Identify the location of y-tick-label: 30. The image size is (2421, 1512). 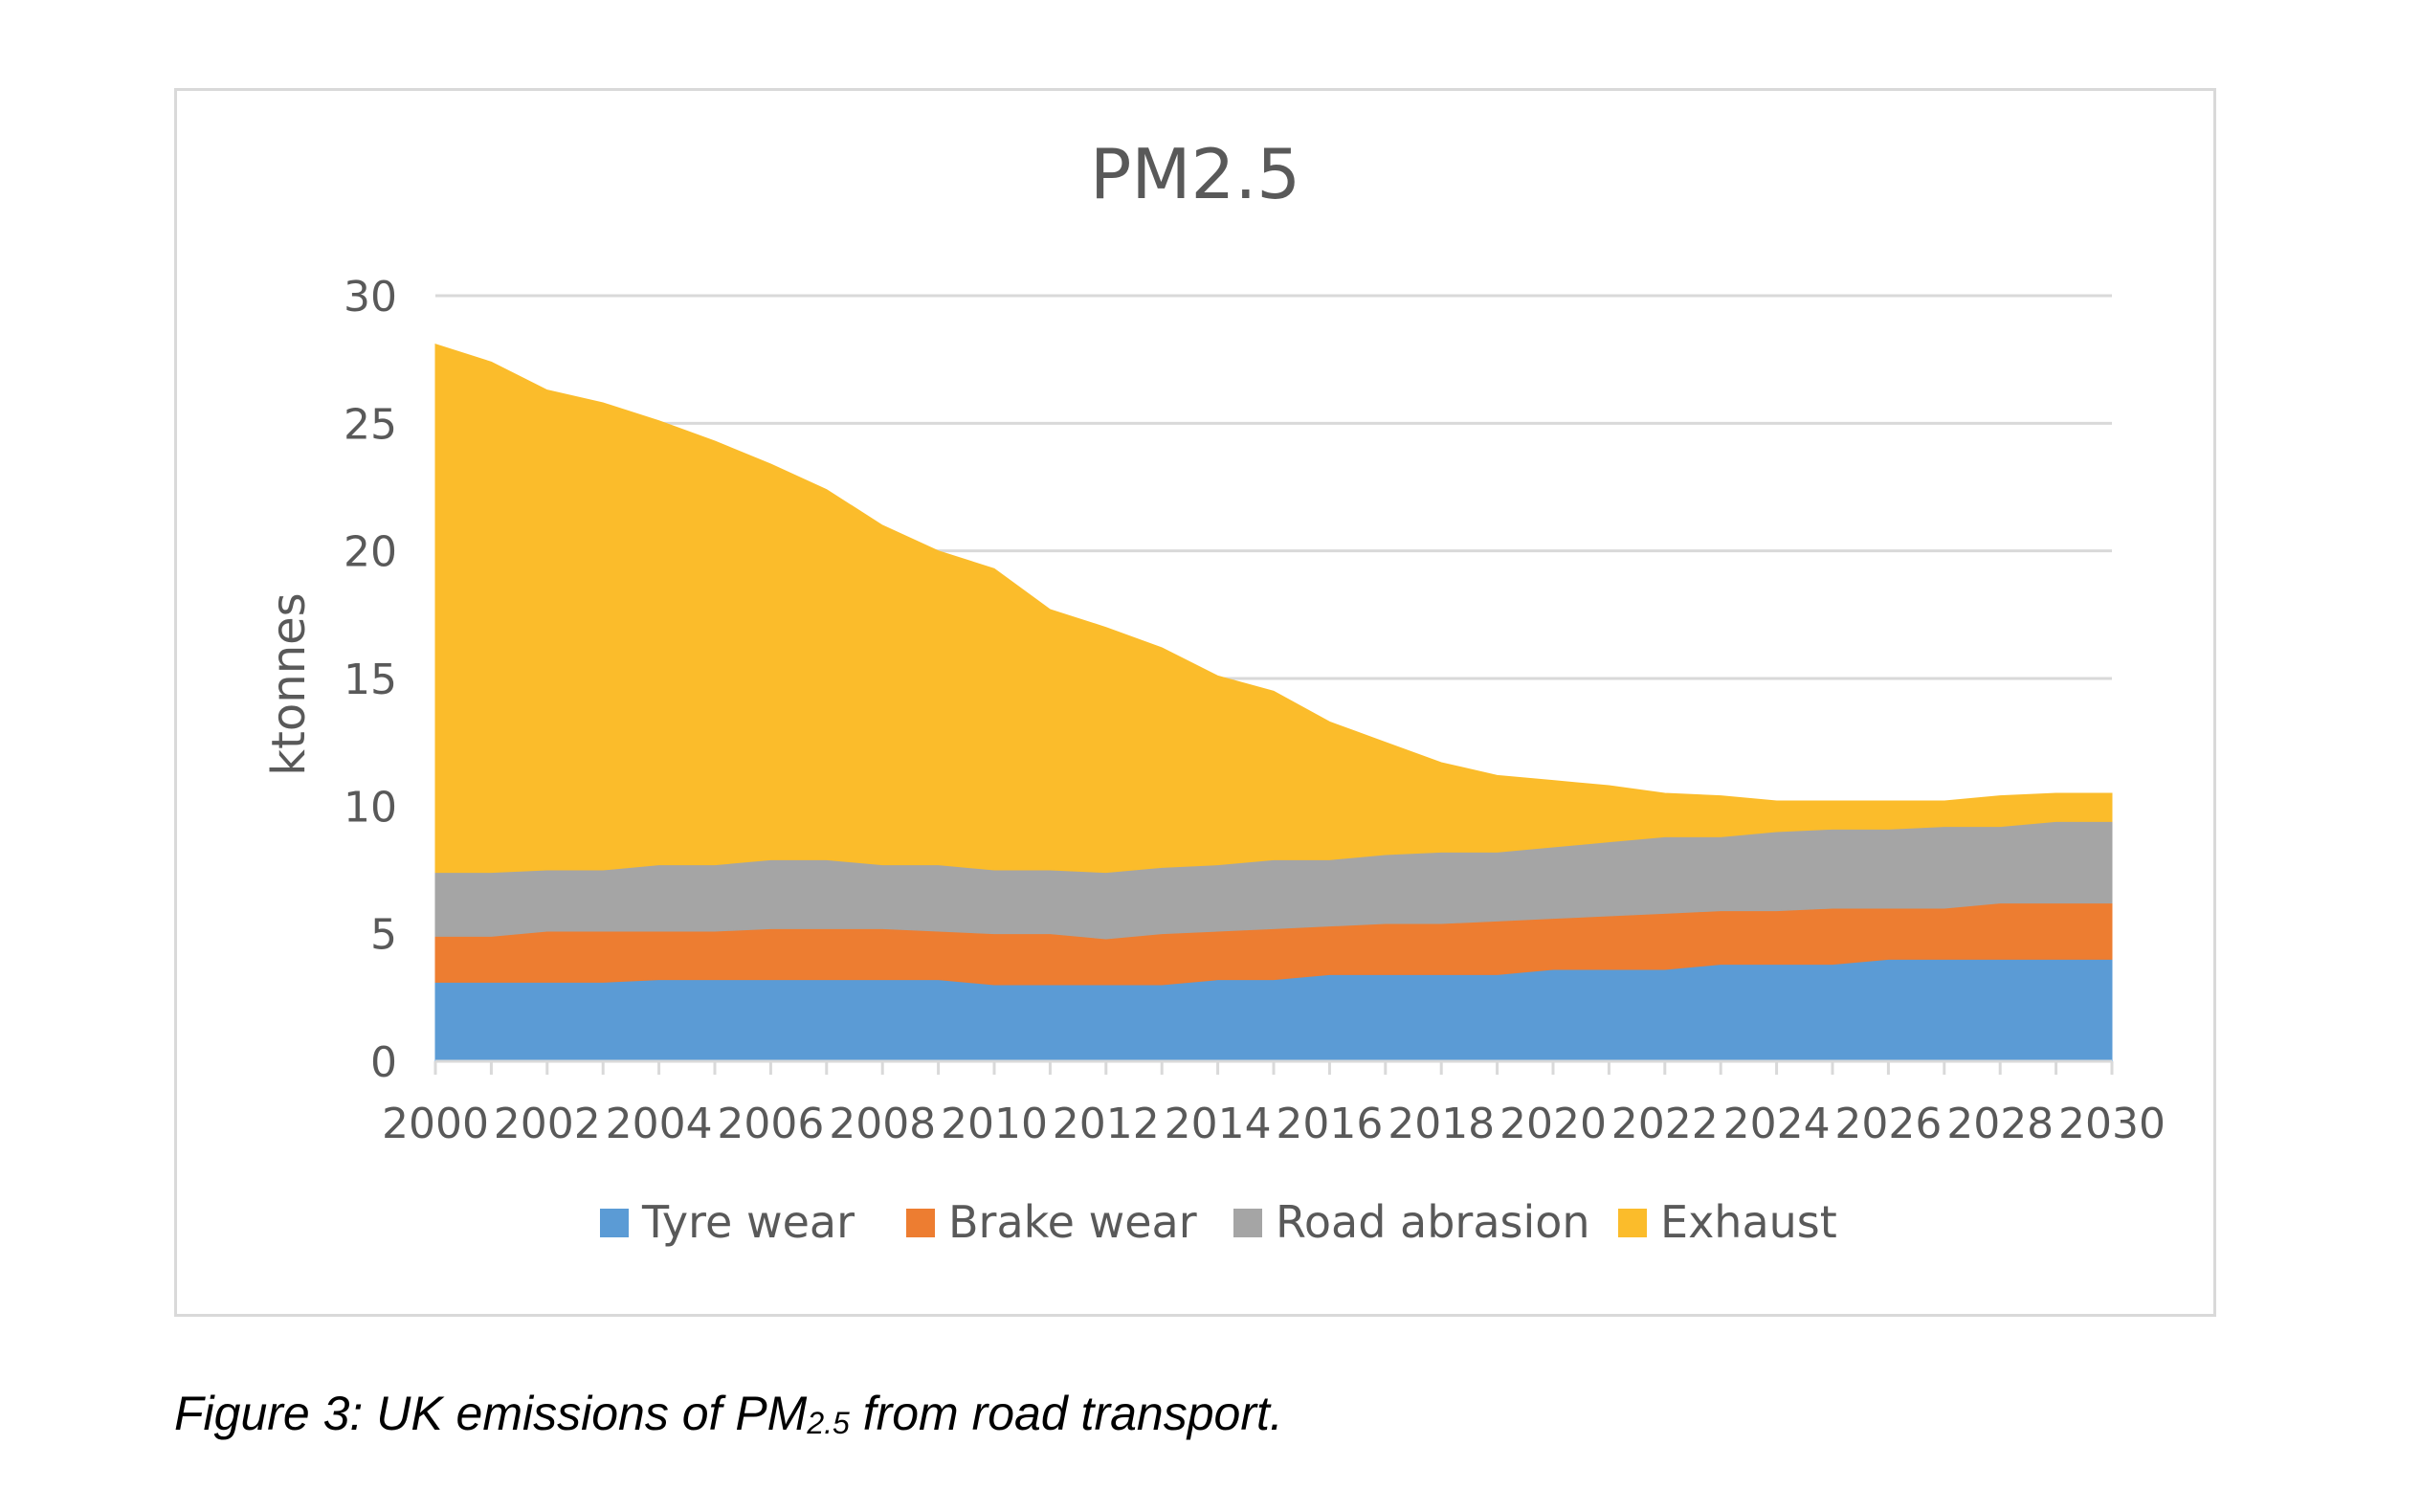
(370, 297).